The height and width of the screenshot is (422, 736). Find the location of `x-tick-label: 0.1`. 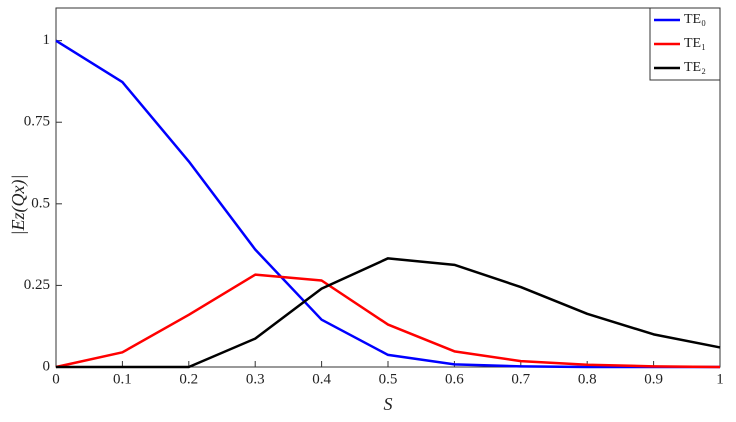

x-tick-label: 0.1 is located at coordinates (122, 379).